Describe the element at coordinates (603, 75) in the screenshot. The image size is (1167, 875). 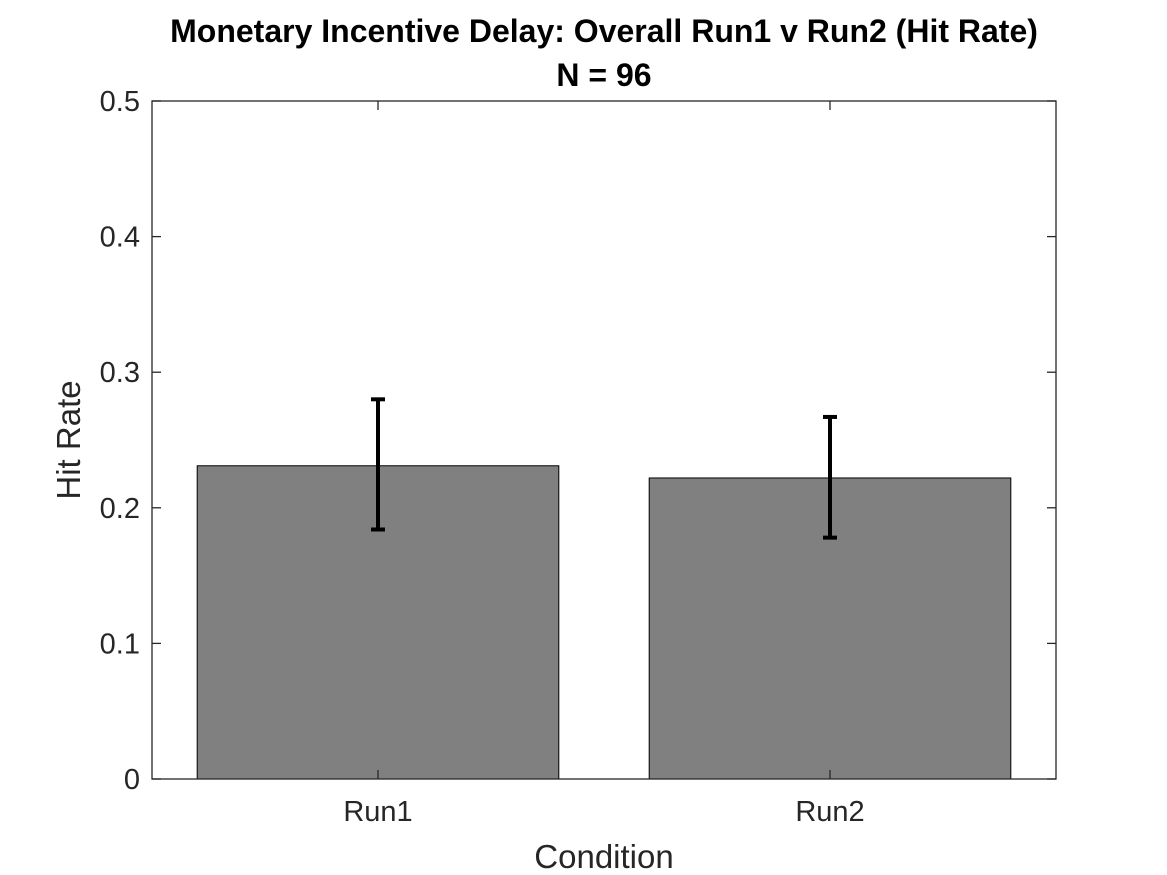
I see `chart-subtitle: N = 96` at that location.